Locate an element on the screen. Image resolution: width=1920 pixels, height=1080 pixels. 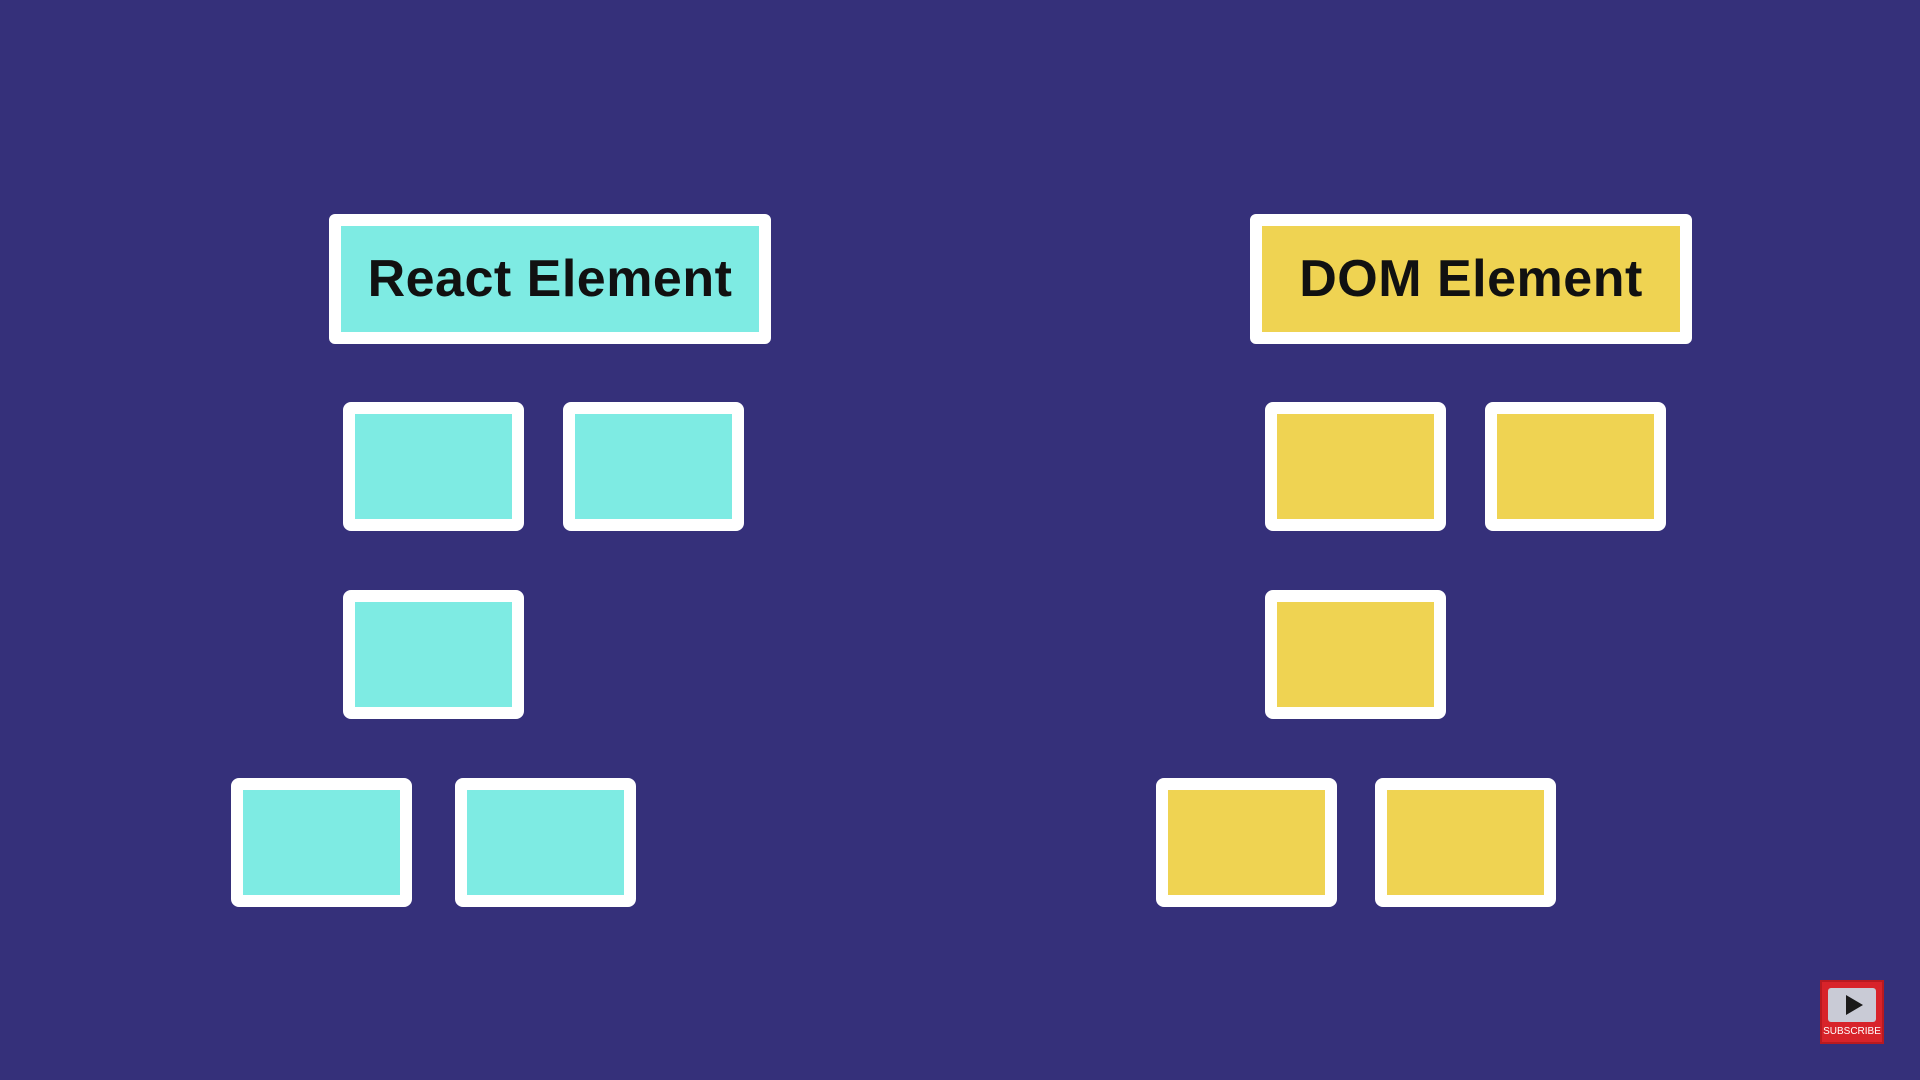
play-icon is located at coordinates (1852, 1005).